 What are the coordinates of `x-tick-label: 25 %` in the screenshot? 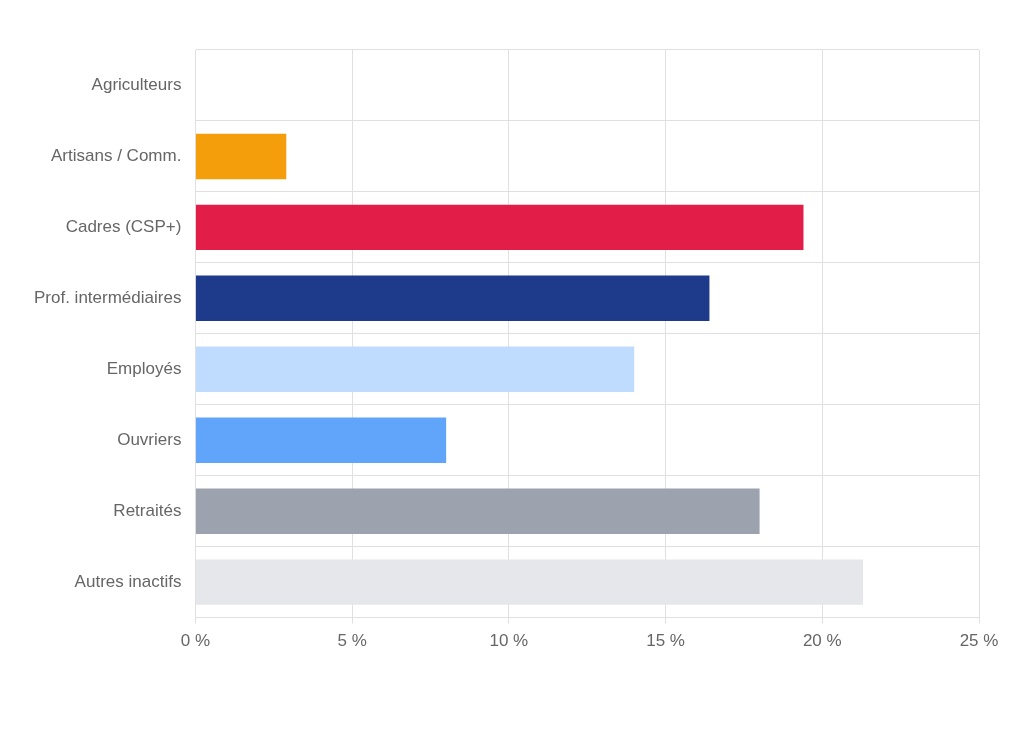 It's located at (979, 641).